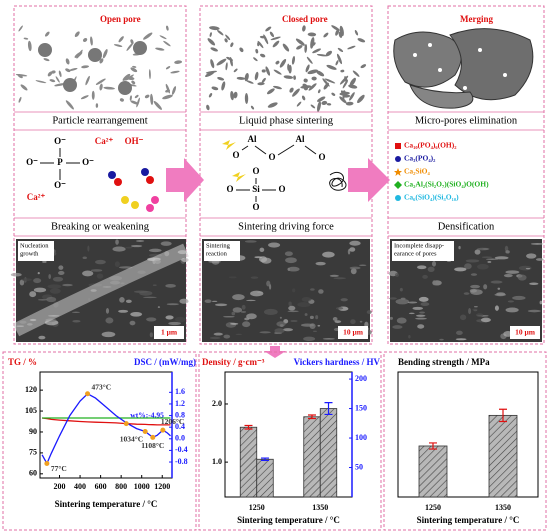 This screenshot has width=550, height=532. I want to click on image-label: growth, so click(29, 253).